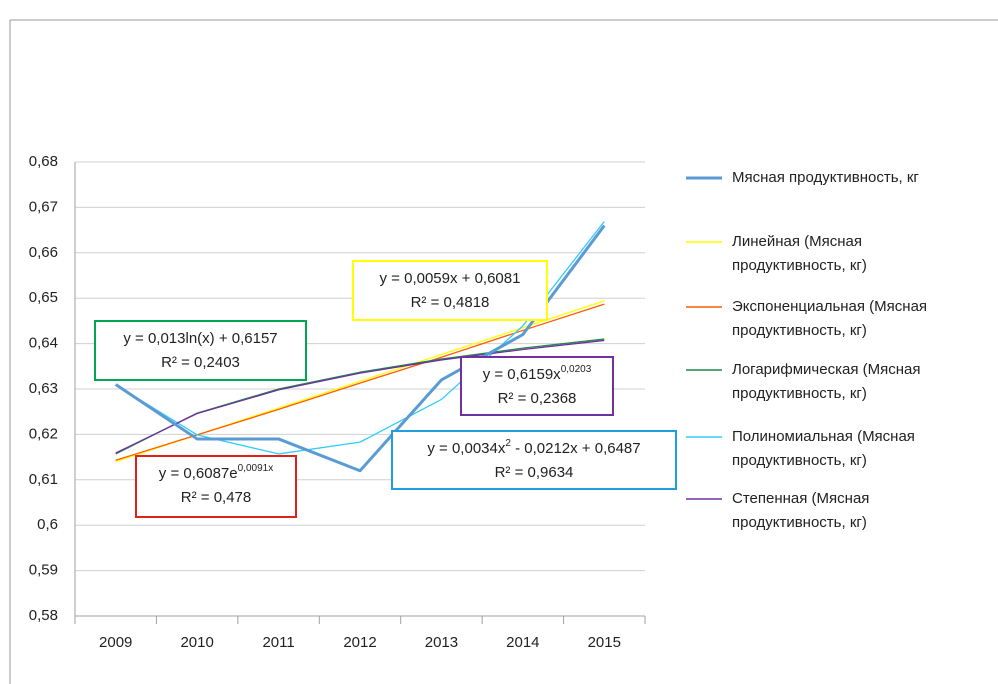 This screenshot has height=684, width=998. I want to click on annotation-equation: y = 0,6087e0,0091x, so click(216, 472).